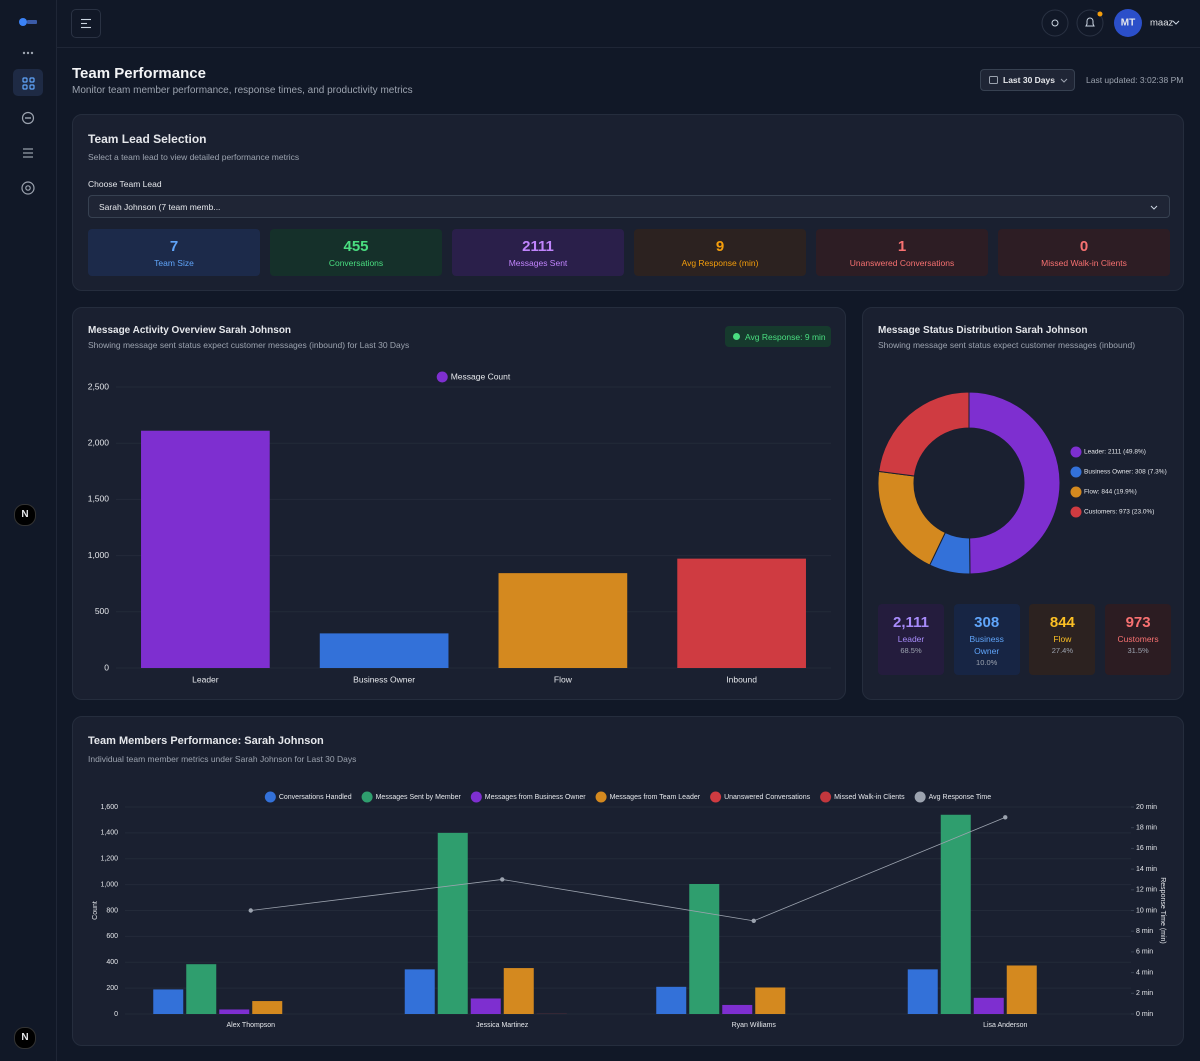  I want to click on y2-tick-label: 20 min, so click(1146, 807).